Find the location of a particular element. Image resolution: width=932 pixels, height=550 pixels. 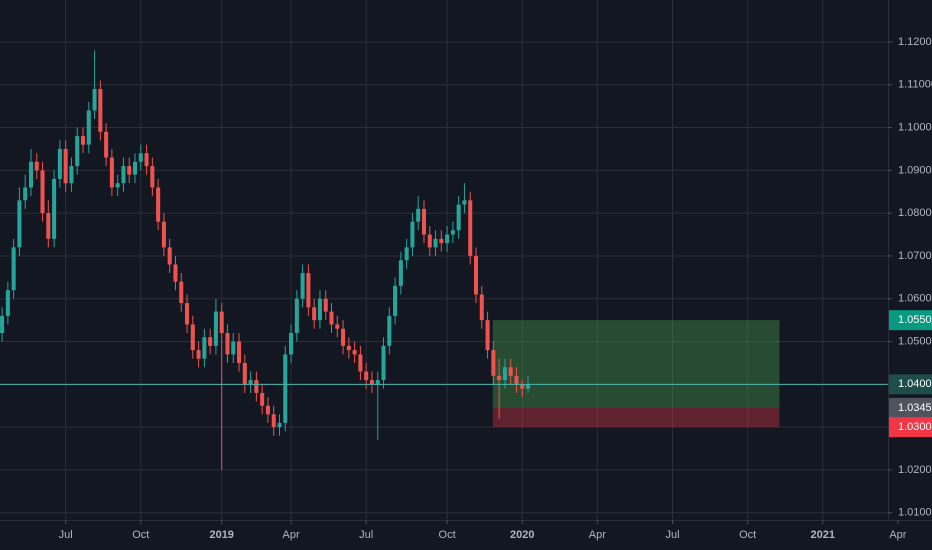

y-tick-label: 1.06000 is located at coordinates (915, 299).